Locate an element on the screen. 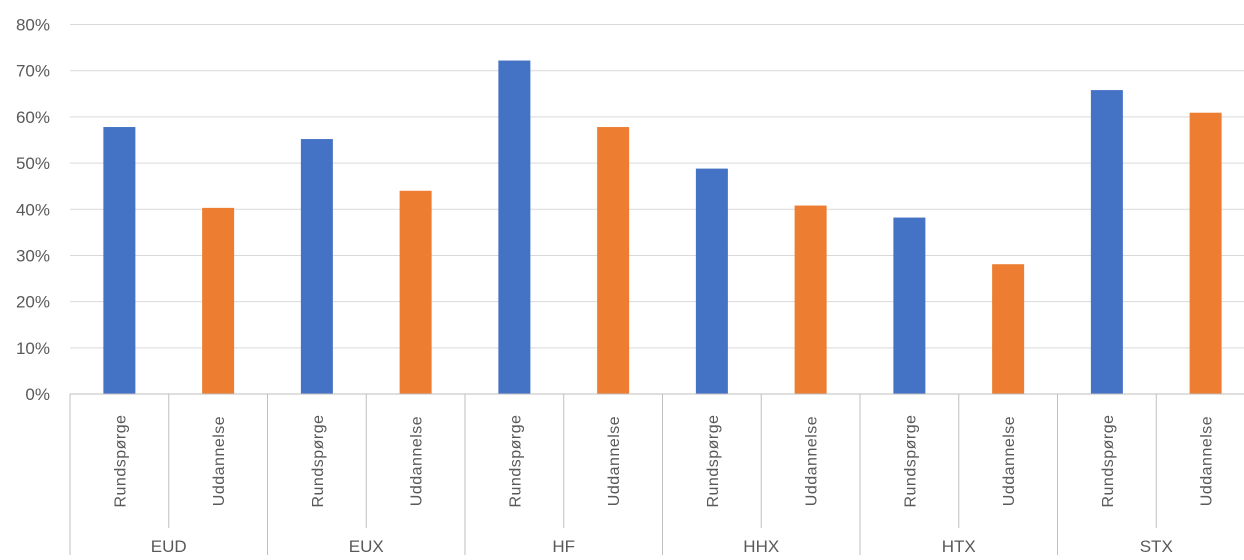 Image resolution: width=1244 pixels, height=560 pixels. bar-eux-rundspørge is located at coordinates (316, 266).